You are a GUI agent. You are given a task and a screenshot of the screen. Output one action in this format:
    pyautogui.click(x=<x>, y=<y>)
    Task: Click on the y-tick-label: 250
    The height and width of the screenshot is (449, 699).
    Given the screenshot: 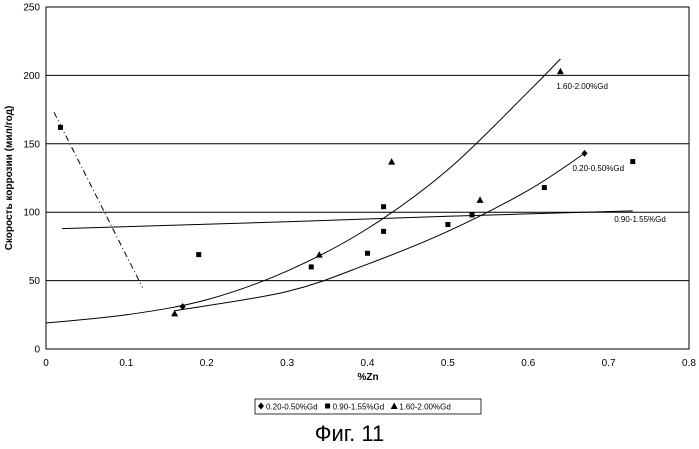 What is the action you would take?
    pyautogui.click(x=31, y=8)
    